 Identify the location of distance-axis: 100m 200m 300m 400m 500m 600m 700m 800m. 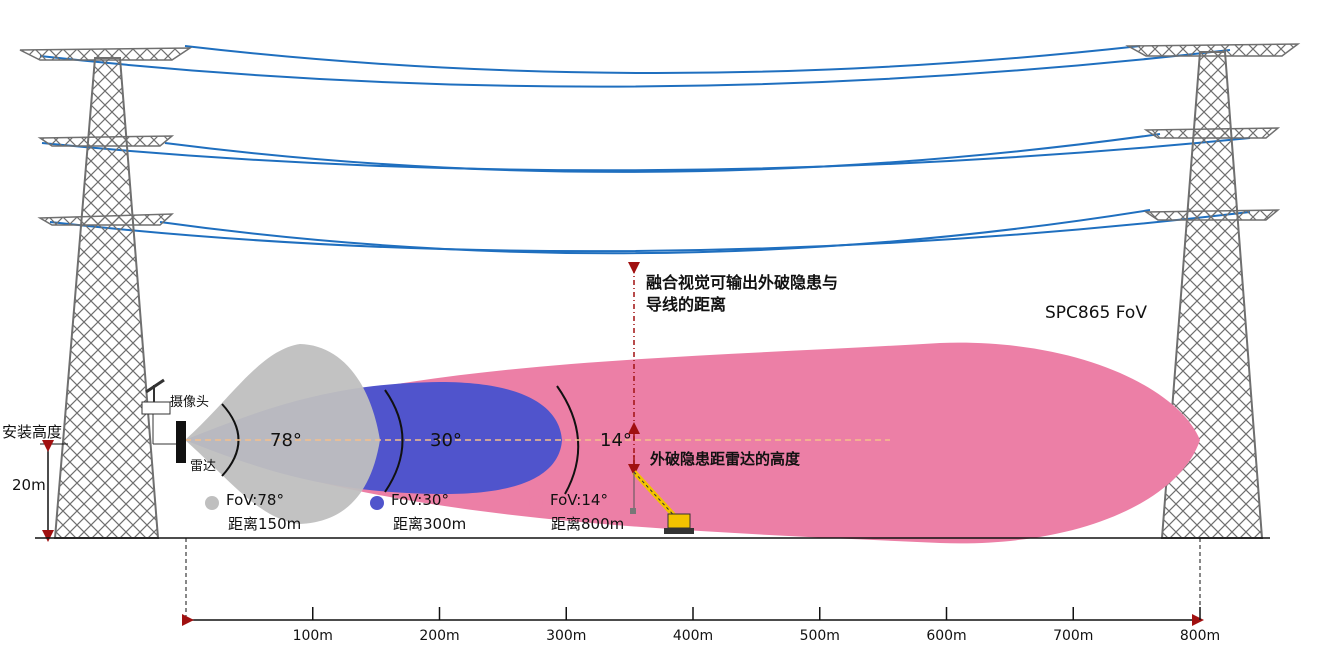
(701, 591).